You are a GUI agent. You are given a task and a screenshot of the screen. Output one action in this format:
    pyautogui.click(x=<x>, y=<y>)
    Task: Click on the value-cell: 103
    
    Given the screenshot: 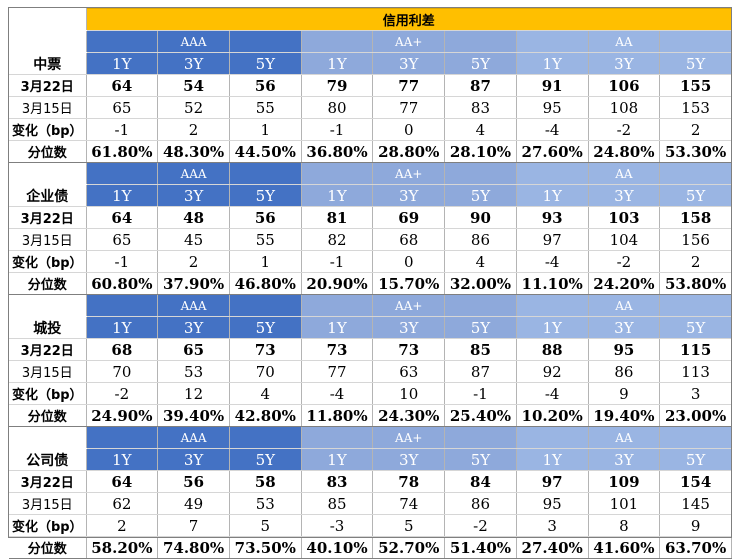 What is the action you would take?
    pyautogui.click(x=624, y=217)
    